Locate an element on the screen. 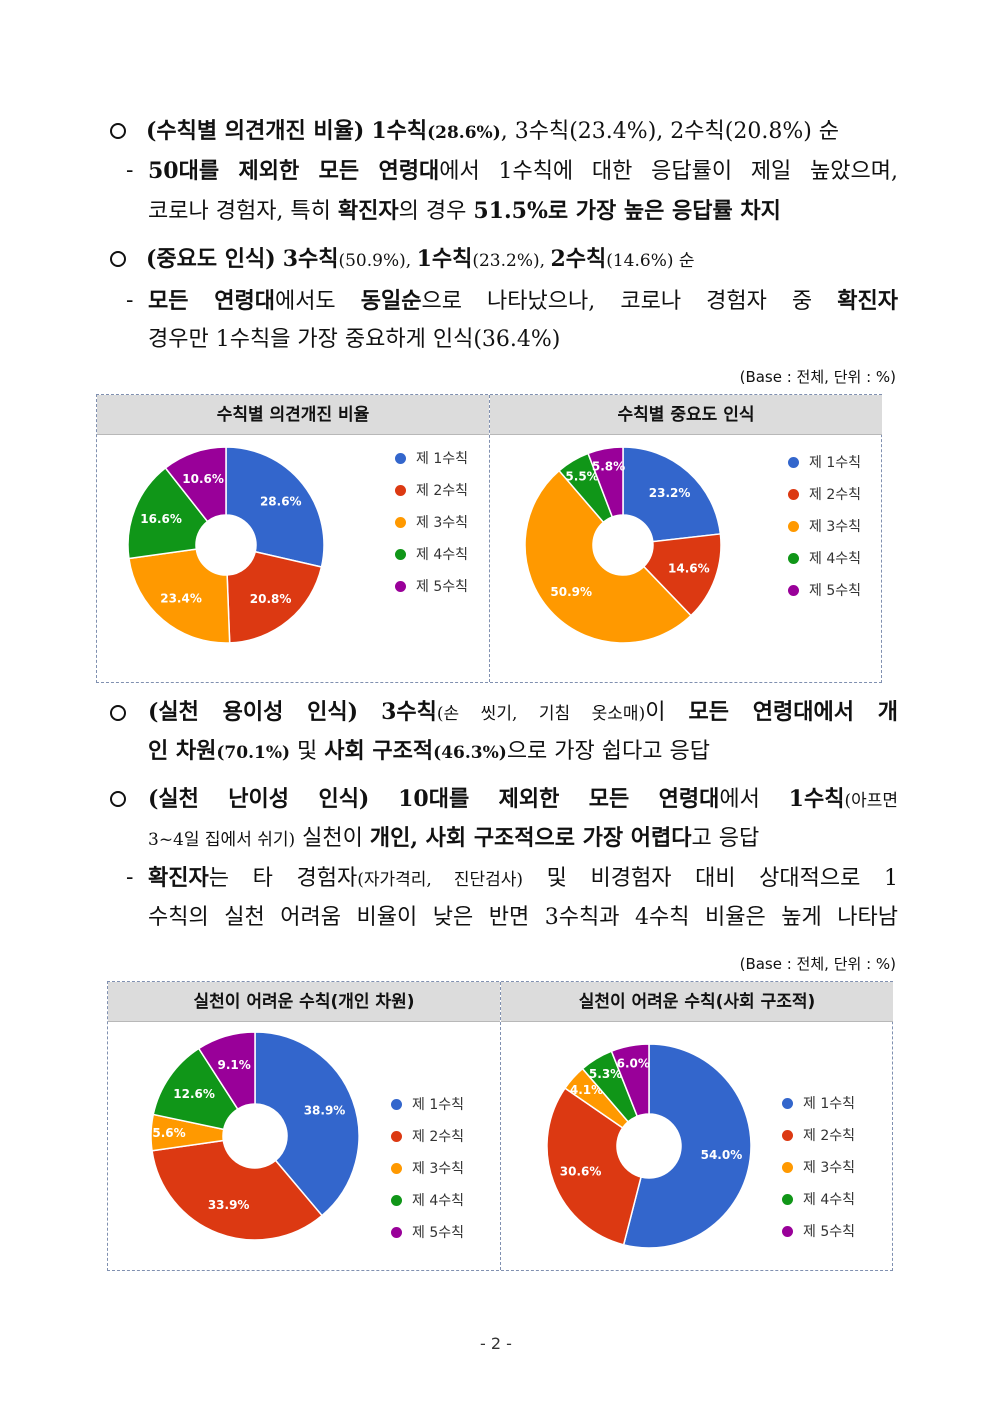  body-text: 및 is located at coordinates (307, 751).